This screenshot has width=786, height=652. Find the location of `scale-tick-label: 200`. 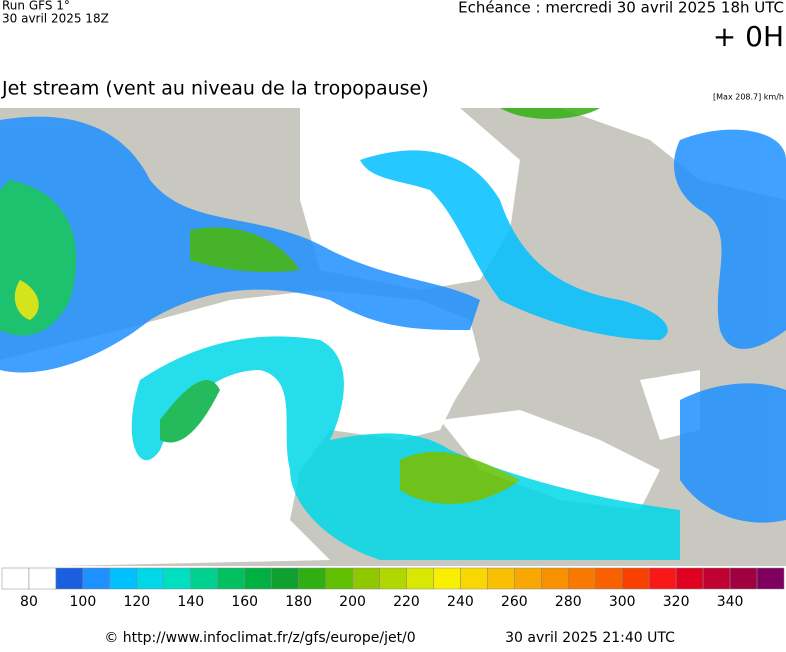

scale-tick-label: 200 is located at coordinates (352, 602).